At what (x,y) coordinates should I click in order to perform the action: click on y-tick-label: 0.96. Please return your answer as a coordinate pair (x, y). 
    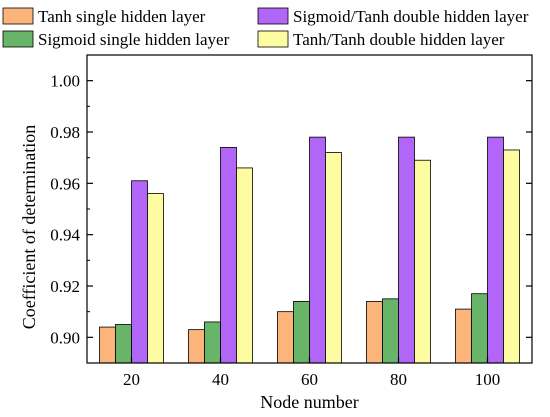
    Looking at the image, I should click on (65, 183).